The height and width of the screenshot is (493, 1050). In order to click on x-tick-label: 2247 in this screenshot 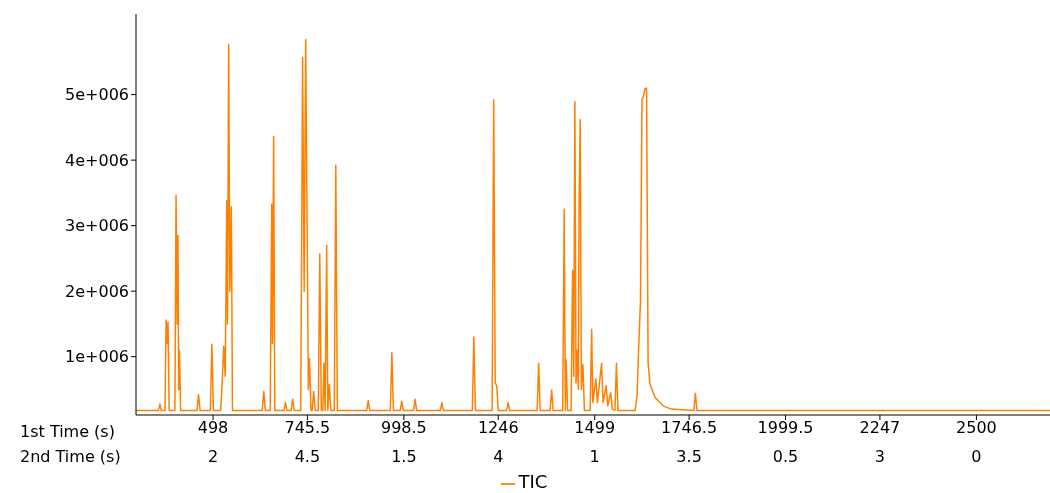, I will do `click(880, 428)`.